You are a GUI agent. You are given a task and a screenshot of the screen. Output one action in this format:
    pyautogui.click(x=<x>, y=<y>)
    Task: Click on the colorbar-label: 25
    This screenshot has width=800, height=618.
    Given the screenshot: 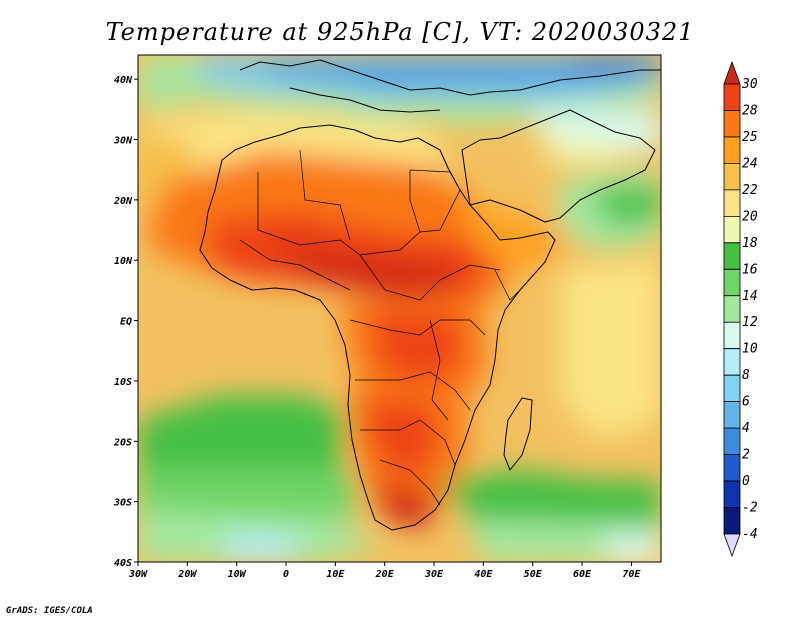 What is the action you would take?
    pyautogui.click(x=750, y=137)
    